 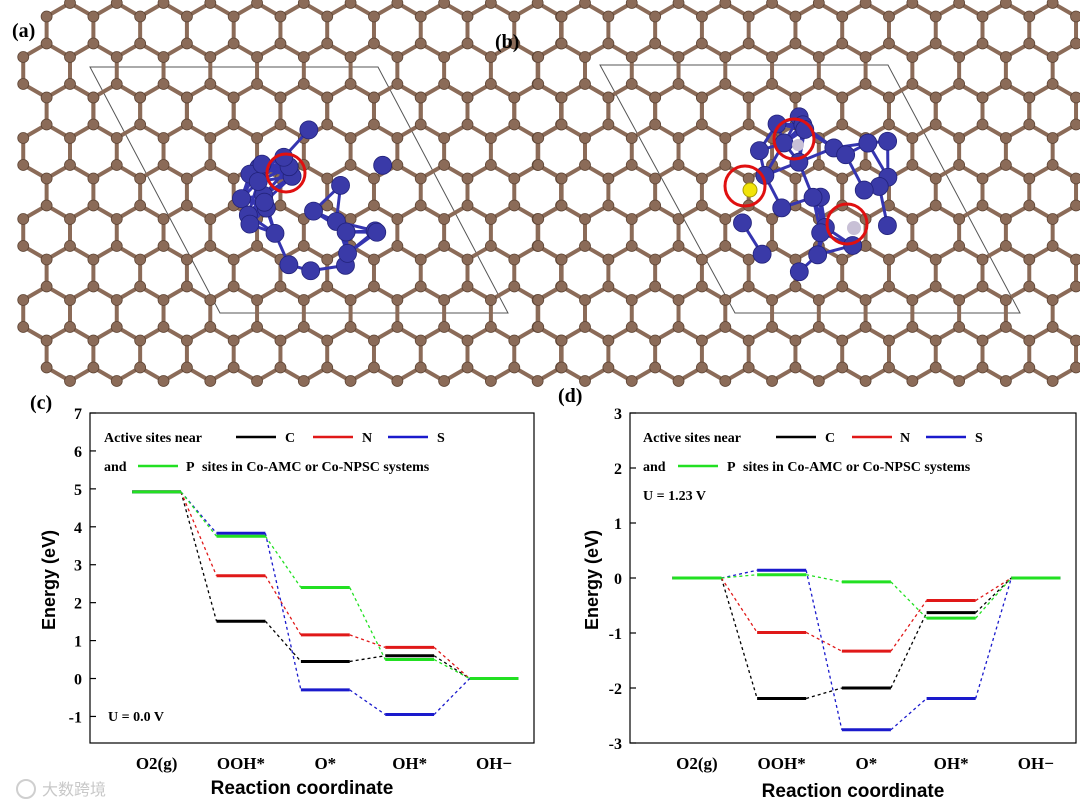 I want to click on y-tick-label: -1, so click(x=75, y=717).